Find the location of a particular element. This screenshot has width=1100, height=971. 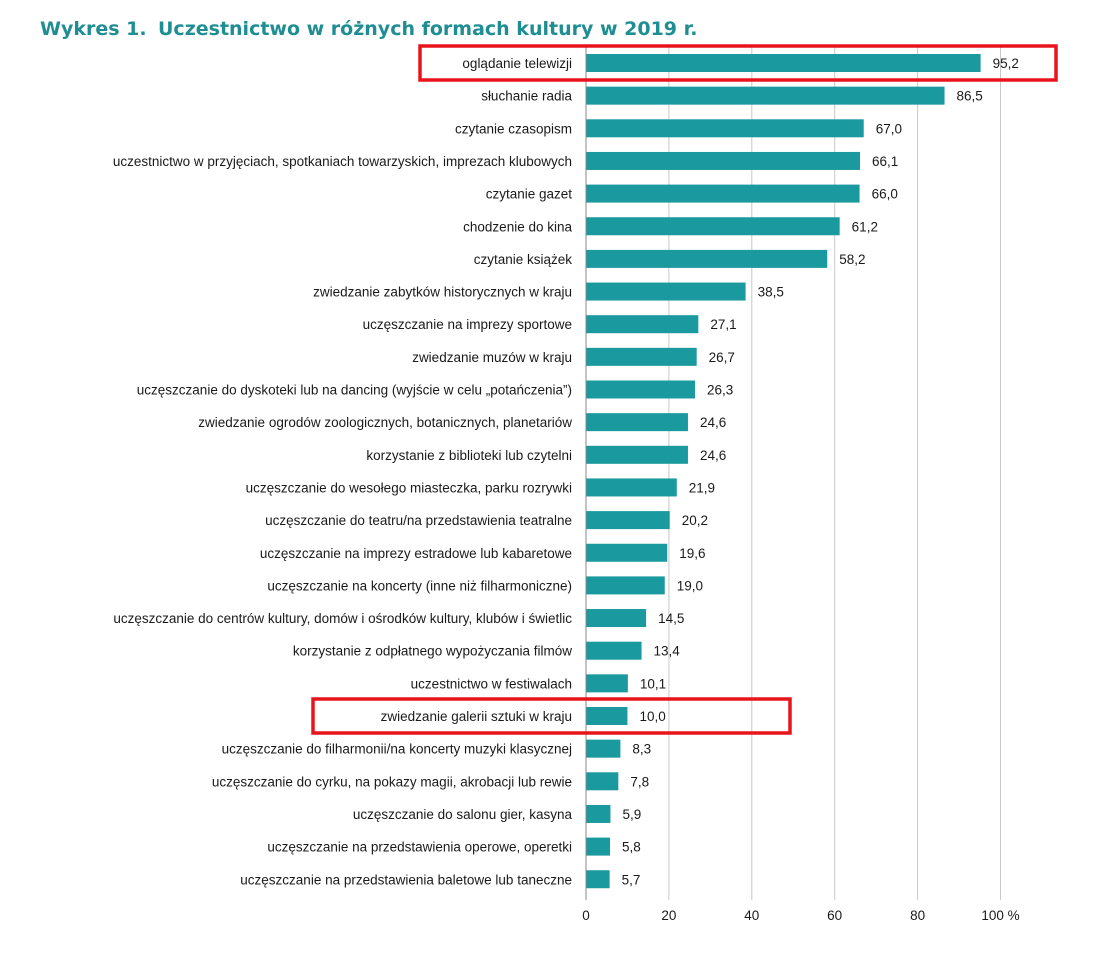

category-label: korzystanie z biblioteki lub czytelni is located at coordinates (469, 455).